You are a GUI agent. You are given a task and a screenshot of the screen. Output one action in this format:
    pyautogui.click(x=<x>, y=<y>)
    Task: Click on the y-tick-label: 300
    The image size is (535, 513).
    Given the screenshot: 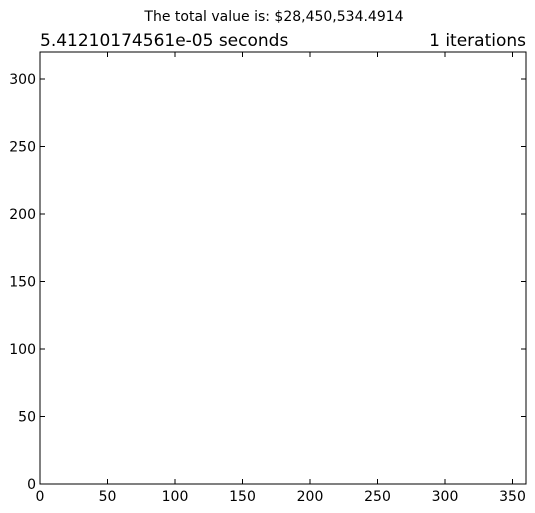 What is the action you would take?
    pyautogui.click(x=22, y=80)
    